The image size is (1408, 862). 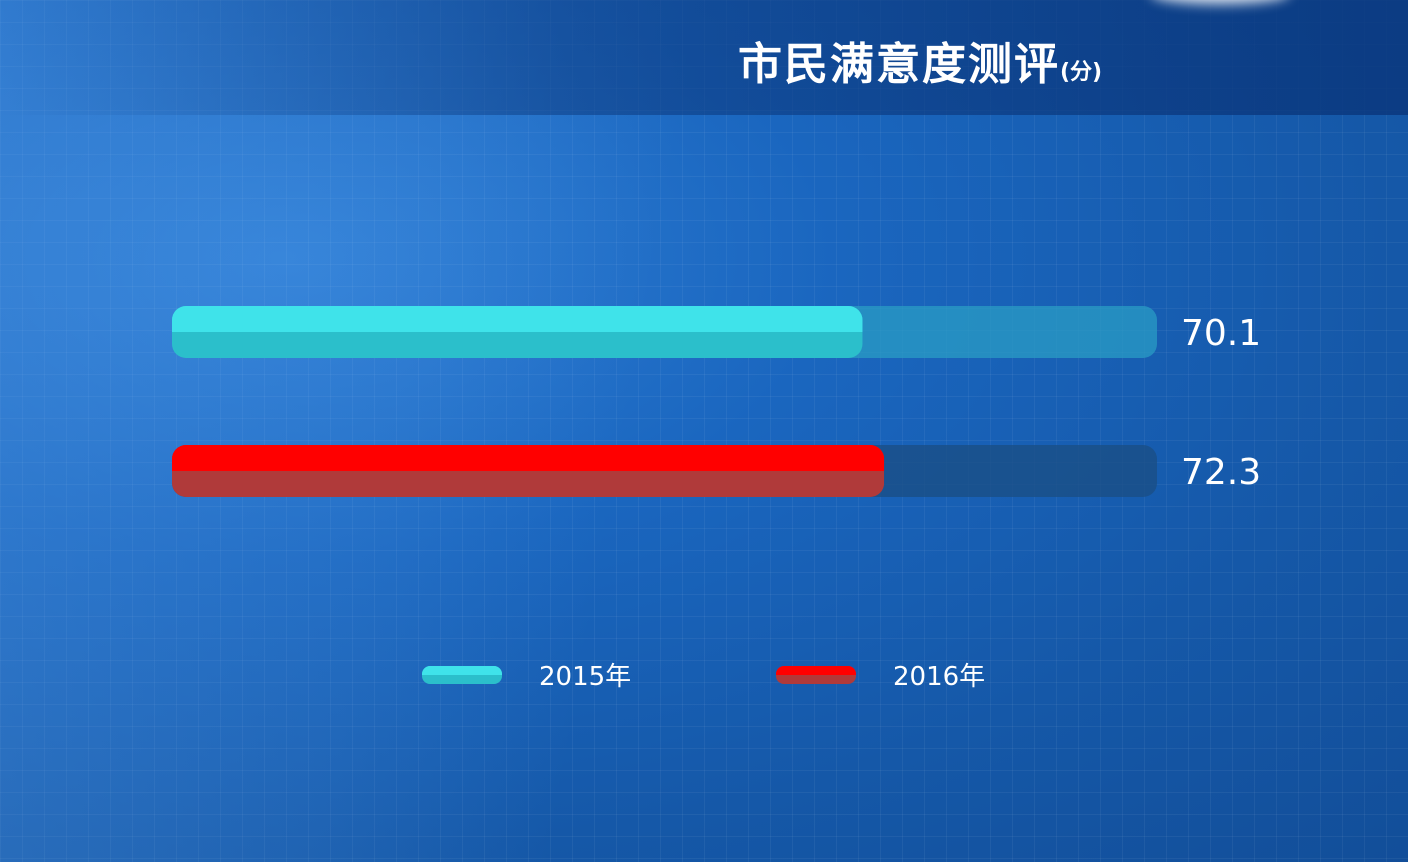 What do you see at coordinates (526, 677) in the screenshot?
I see `legend-item-1: 2015年` at bounding box center [526, 677].